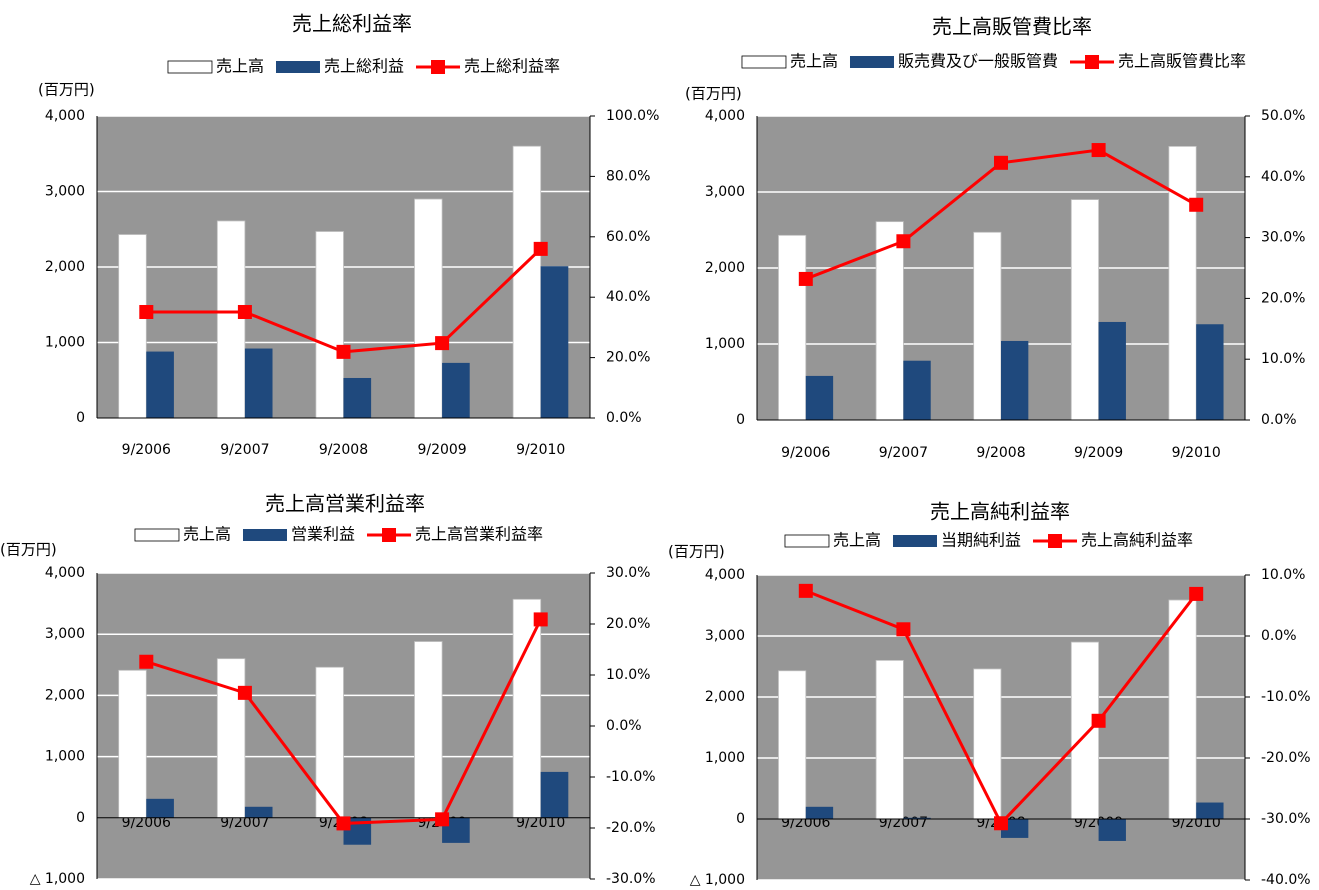 Image resolution: width=1319 pixels, height=890 pixels. I want to click on y2-tick-label: 60.0%, so click(628, 237).